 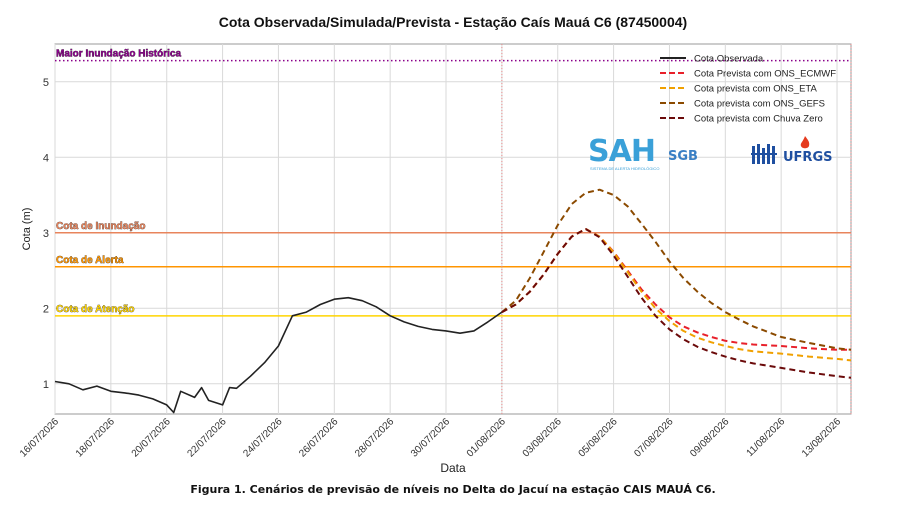 I want to click on legend-label: Cota Observada, so click(x=729, y=59).